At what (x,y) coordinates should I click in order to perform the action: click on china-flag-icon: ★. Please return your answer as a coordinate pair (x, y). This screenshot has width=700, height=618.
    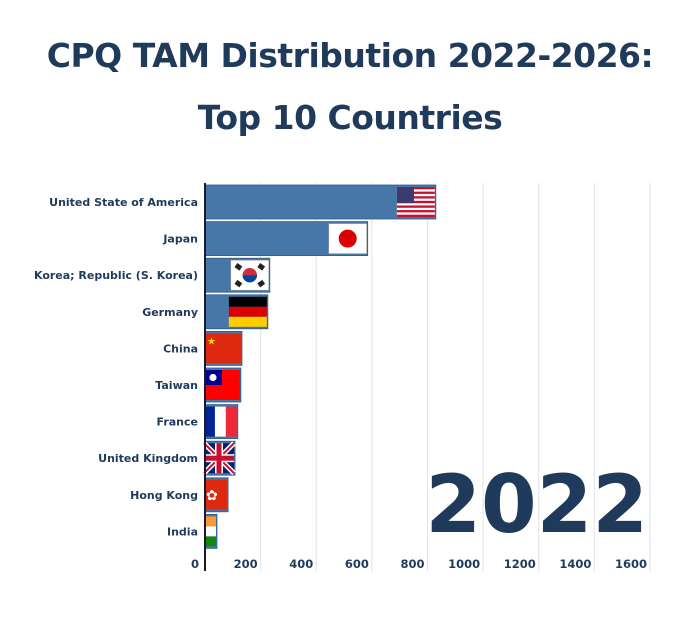
    Looking at the image, I should click on (222, 348).